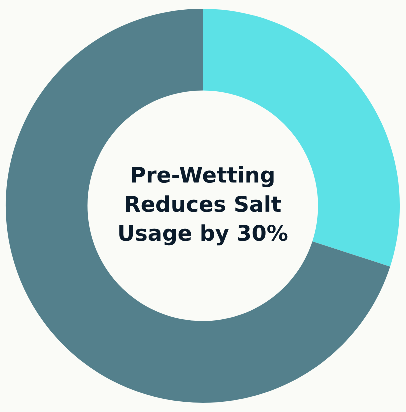  I want to click on text: Pre-Wetting Reduces Salt Usage by 30%, so click(204, 206).